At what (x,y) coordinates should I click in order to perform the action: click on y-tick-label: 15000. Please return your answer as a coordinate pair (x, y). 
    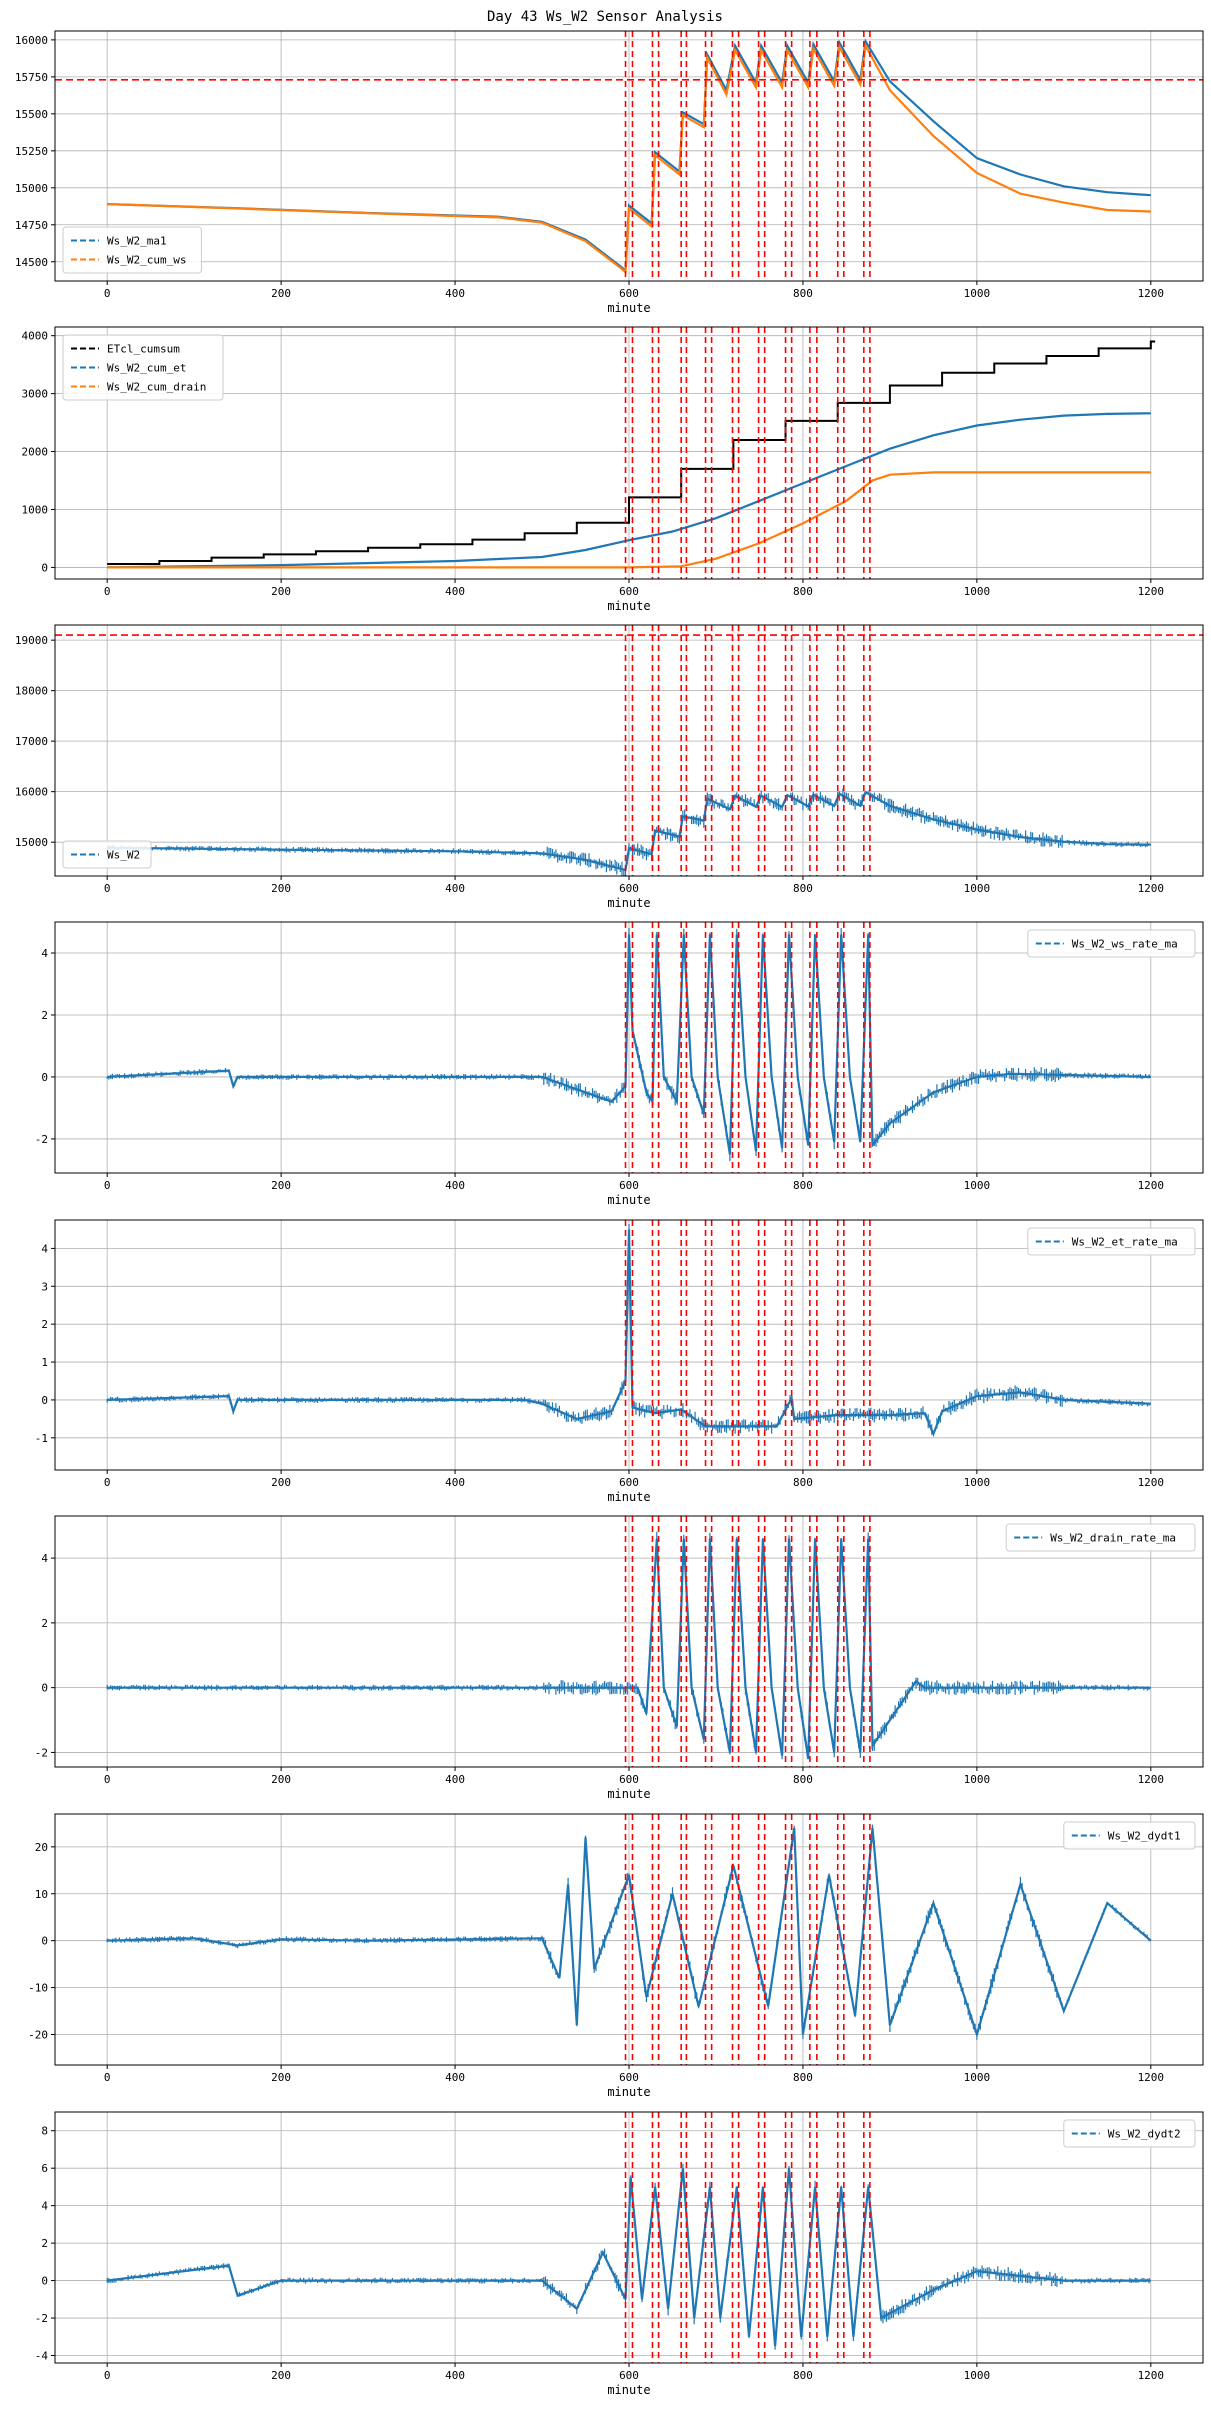
    Looking at the image, I should click on (31, 842).